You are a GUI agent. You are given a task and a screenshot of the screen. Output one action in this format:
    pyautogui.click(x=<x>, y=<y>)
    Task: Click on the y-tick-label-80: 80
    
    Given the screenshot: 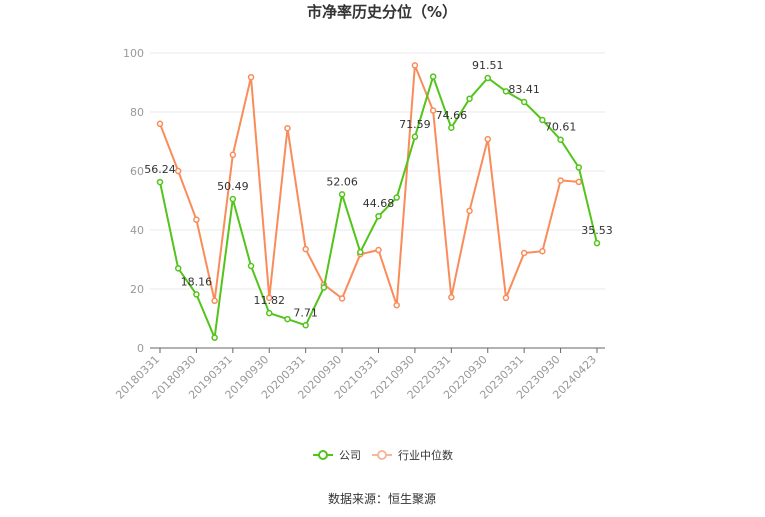 What is the action you would take?
    pyautogui.click(x=137, y=112)
    